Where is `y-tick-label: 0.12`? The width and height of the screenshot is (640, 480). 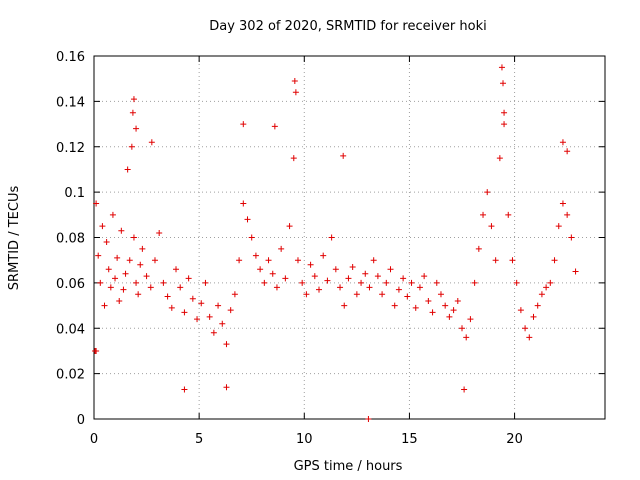
y-tick-label: 0.12 is located at coordinates (70, 148).